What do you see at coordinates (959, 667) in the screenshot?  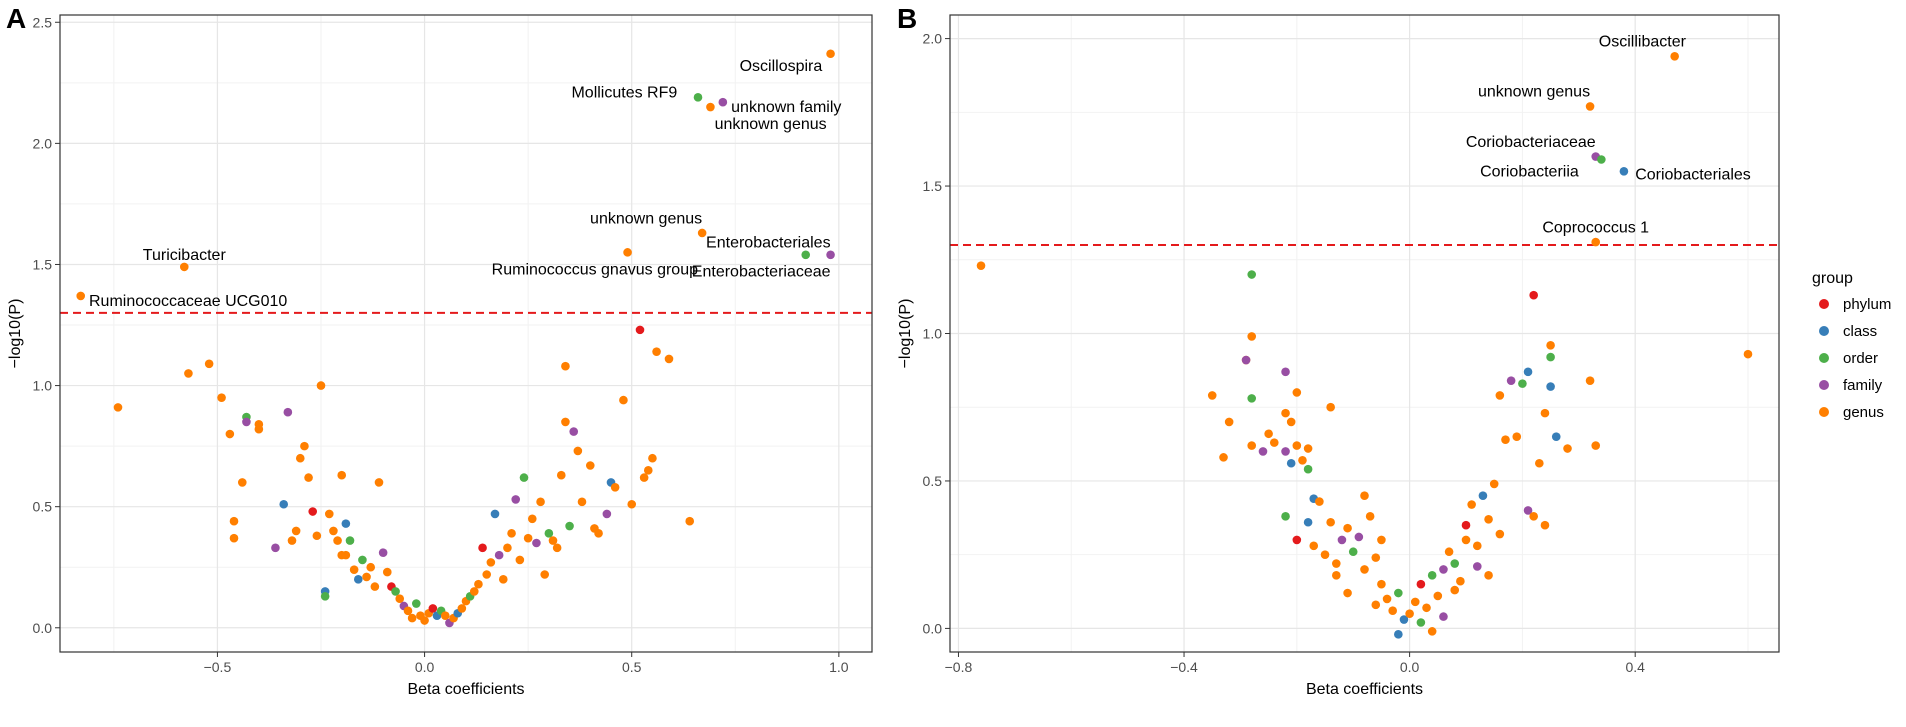 I see `x-tick-label: −0.8` at bounding box center [959, 667].